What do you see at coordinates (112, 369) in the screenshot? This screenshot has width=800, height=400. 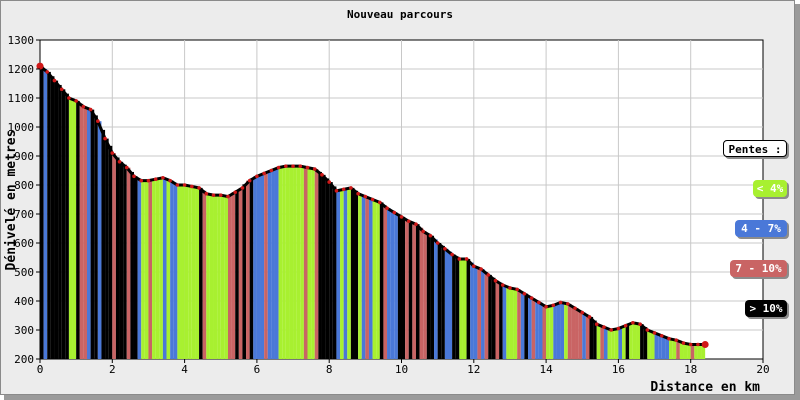 I see `x-tick-label: 2` at bounding box center [112, 369].